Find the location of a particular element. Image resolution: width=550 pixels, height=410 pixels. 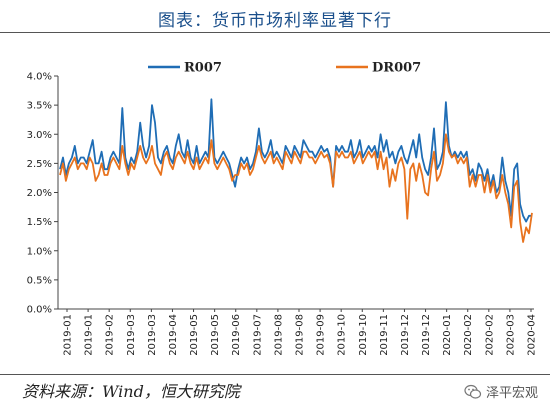

wechat-icon is located at coordinates (473, 391).